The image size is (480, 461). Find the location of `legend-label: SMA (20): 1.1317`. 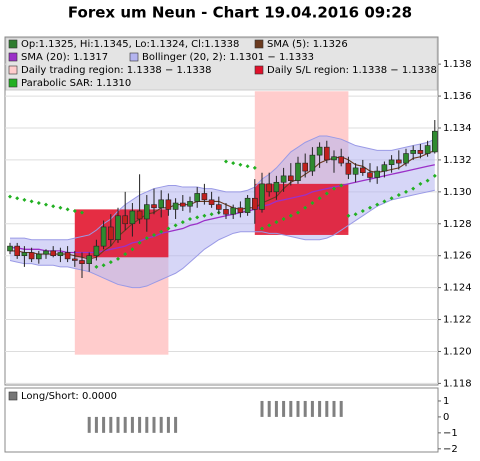

legend-label: SMA (20): 1.1317 is located at coordinates (64, 57).